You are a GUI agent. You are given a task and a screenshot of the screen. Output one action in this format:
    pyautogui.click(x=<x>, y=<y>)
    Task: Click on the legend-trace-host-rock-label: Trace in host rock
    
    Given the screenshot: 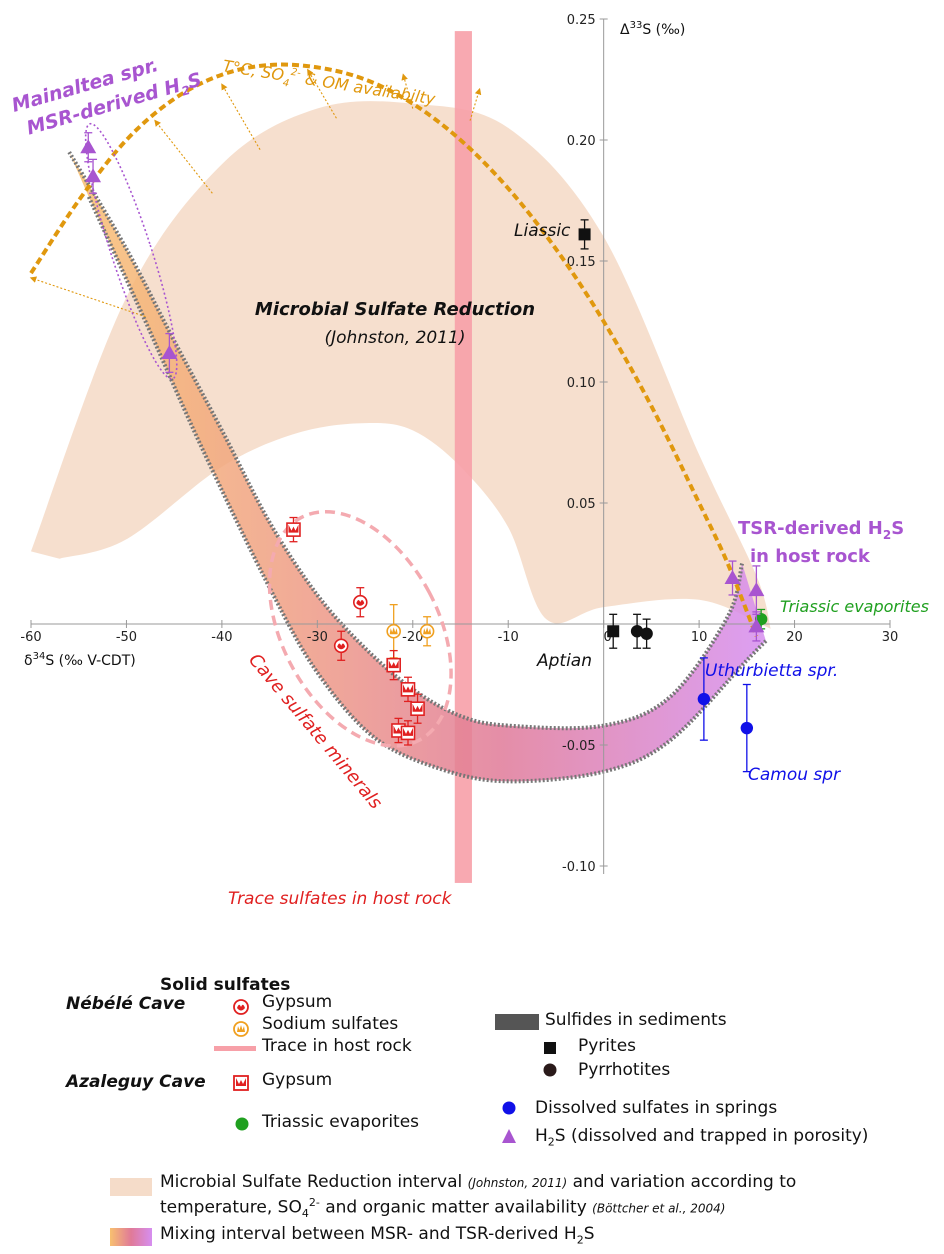 What is the action you would take?
    pyautogui.click(x=337, y=1046)
    